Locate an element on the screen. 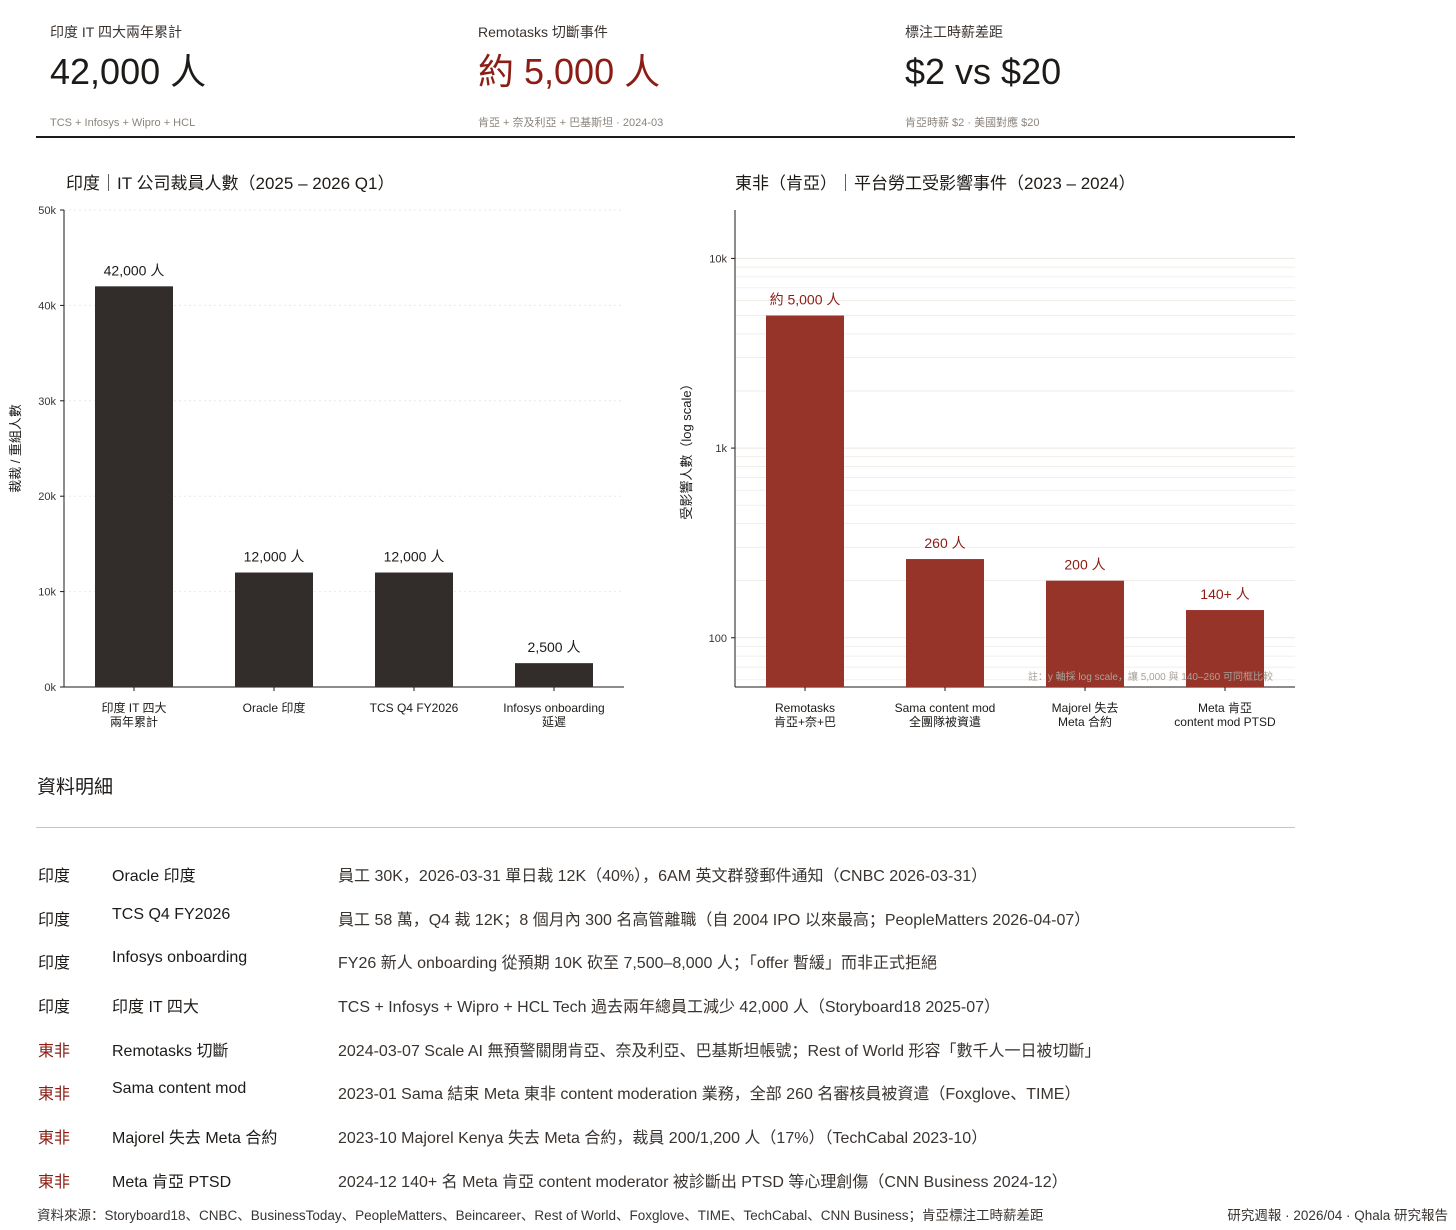 This screenshot has width=1456, height=1230. y-tick-label: 1k is located at coordinates (721, 449).